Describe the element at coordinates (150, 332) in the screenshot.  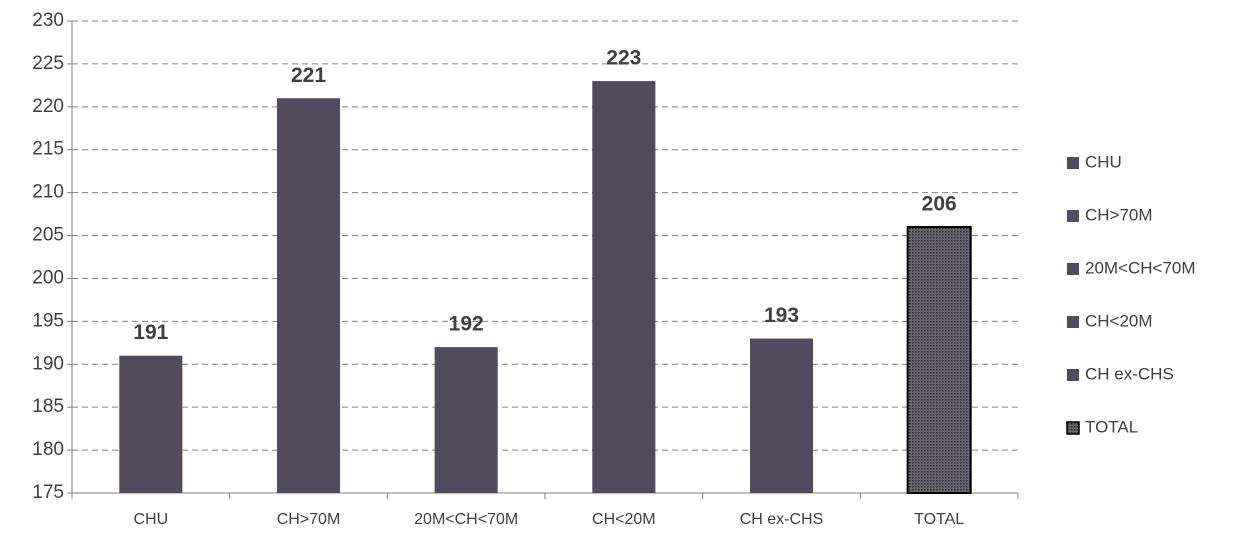
I see `data-label: 191` at that location.